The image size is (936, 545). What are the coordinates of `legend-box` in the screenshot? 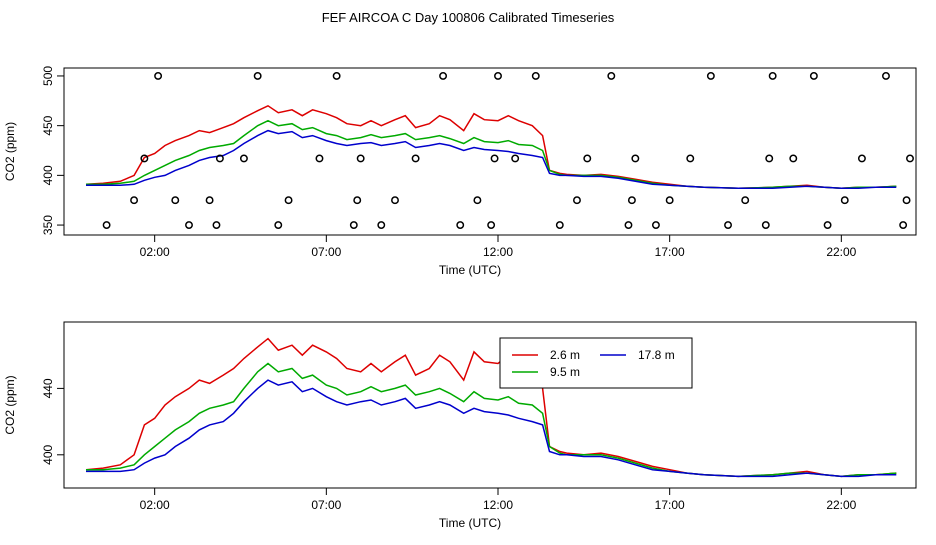 It's located at (596, 363).